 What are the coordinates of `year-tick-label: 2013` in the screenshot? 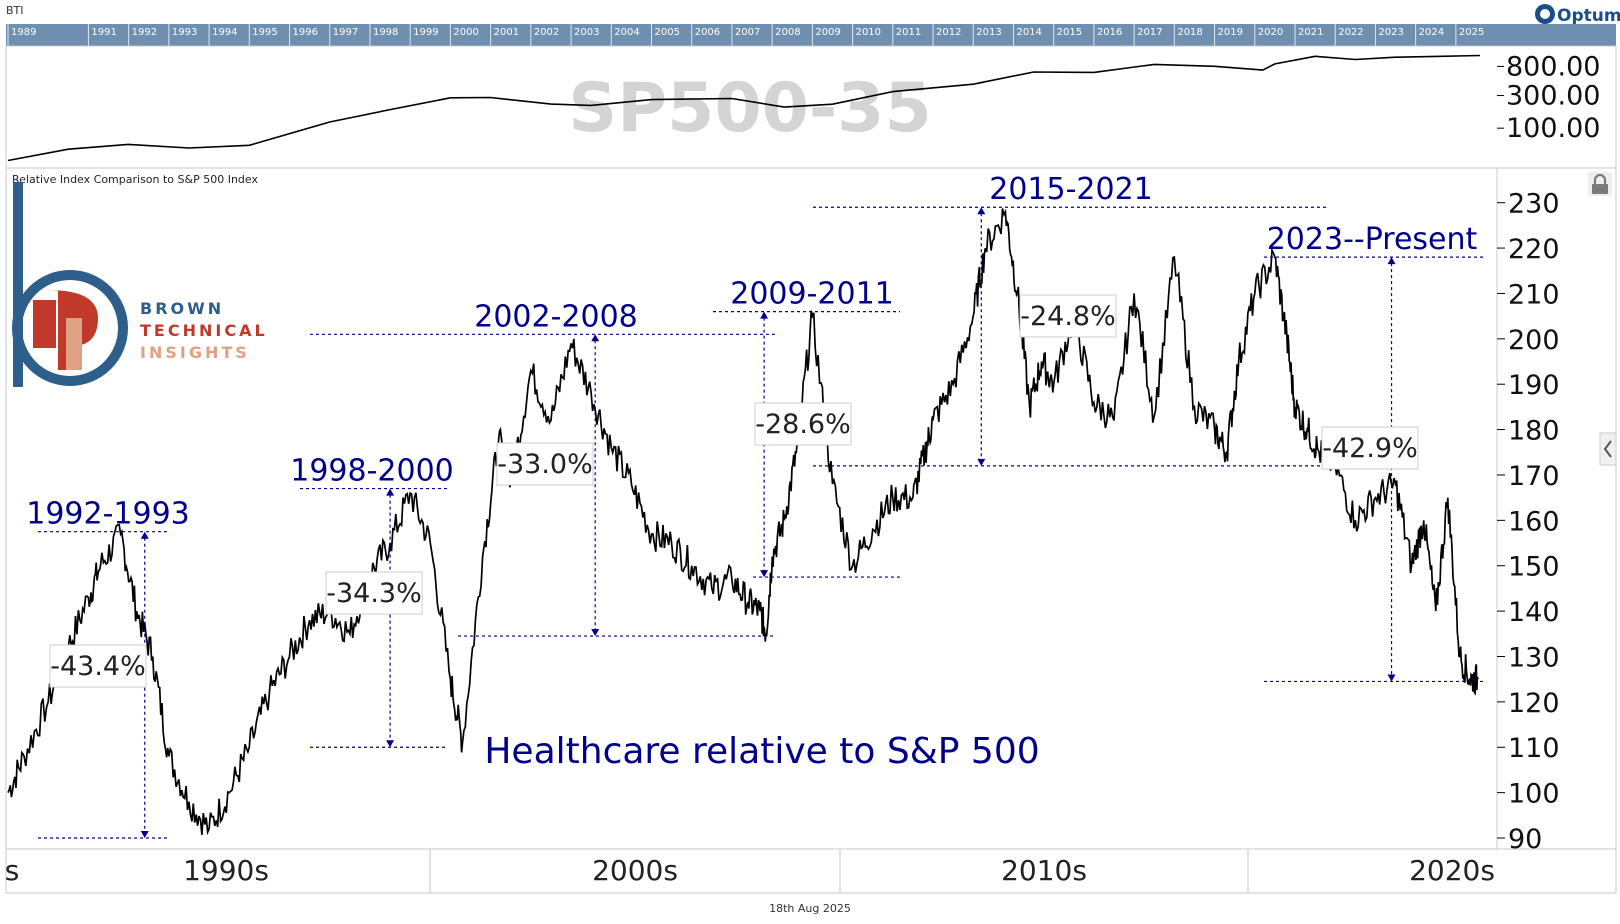 It's located at (988, 32).